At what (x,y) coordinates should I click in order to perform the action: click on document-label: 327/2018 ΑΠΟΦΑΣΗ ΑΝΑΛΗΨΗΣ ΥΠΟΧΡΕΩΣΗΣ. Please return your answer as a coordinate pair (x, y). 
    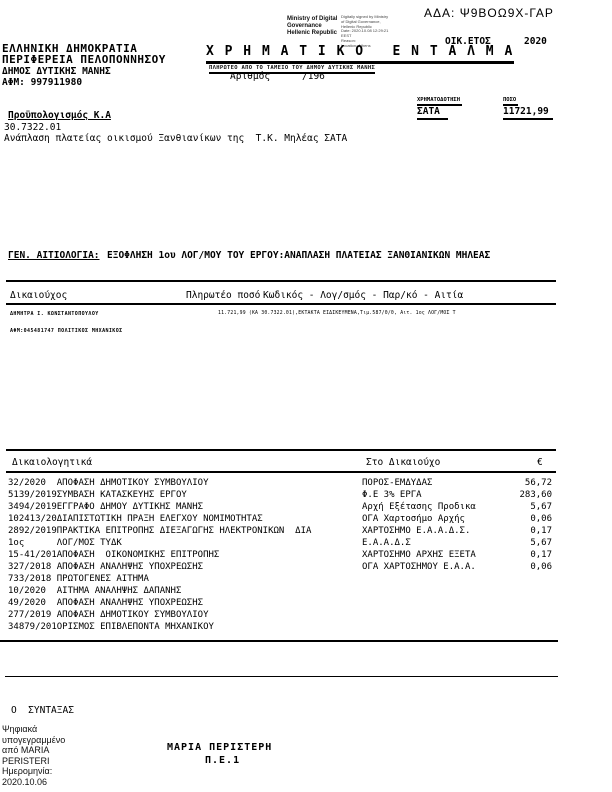
    Looking at the image, I should click on (106, 567).